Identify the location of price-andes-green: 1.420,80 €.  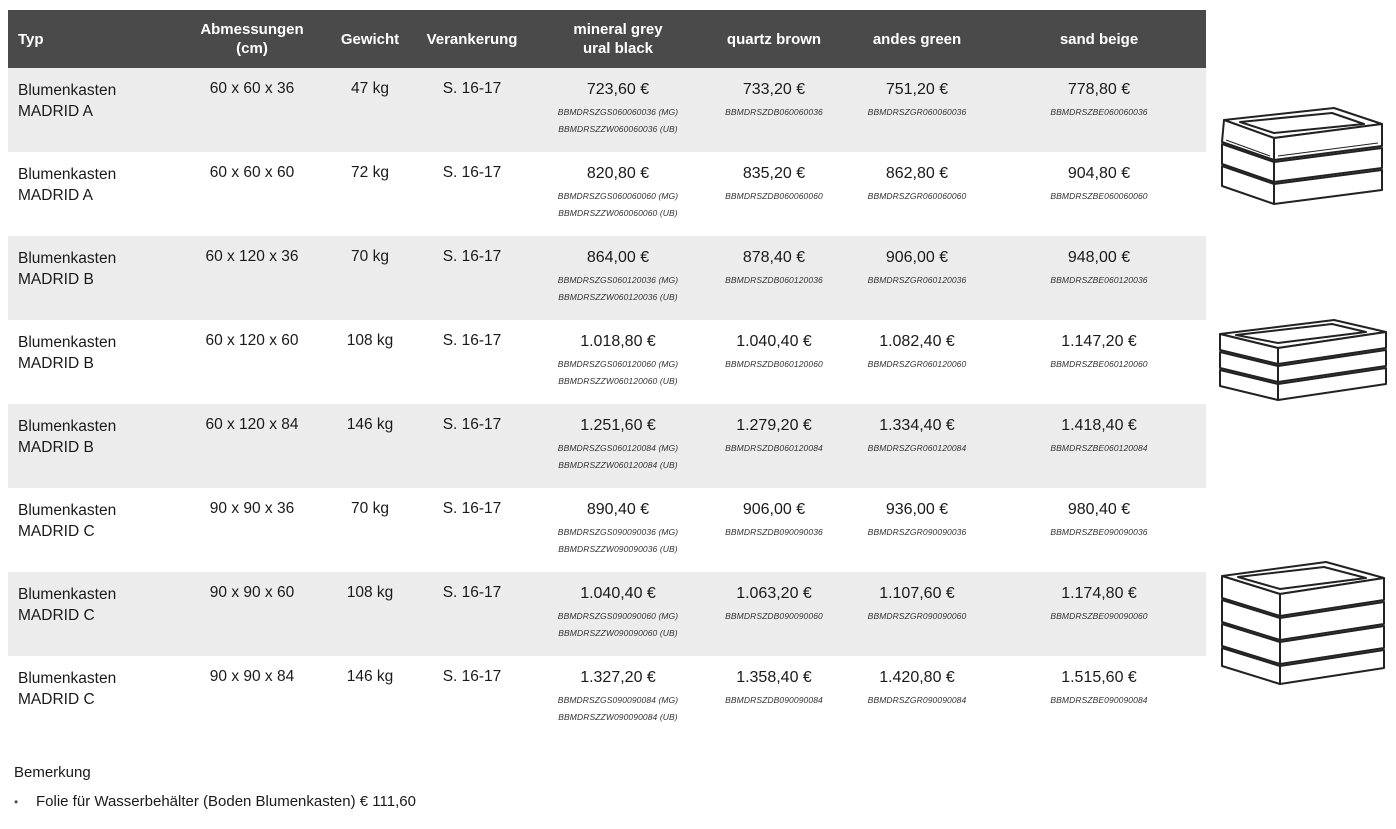
(917, 677).